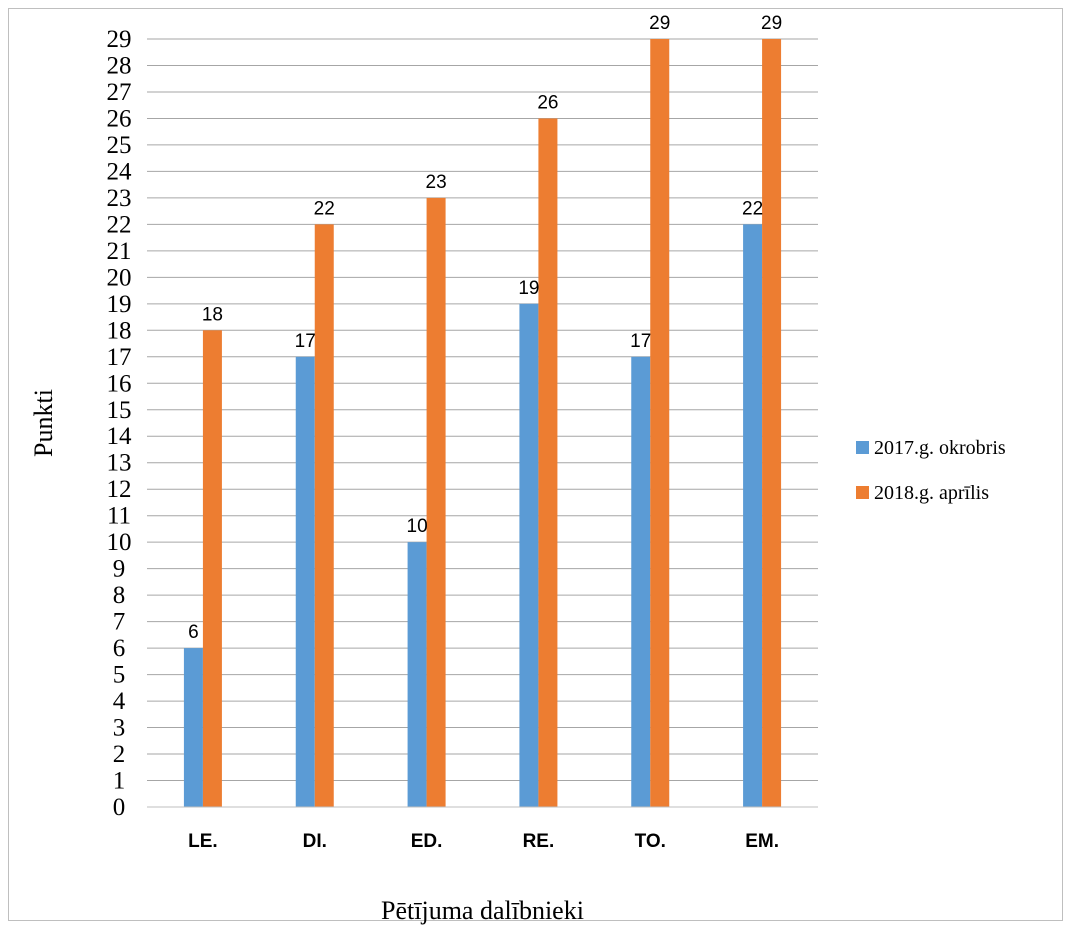 This screenshot has width=1070, height=929. What do you see at coordinates (43, 423) in the screenshot?
I see `y-axis-title: Punkti` at bounding box center [43, 423].